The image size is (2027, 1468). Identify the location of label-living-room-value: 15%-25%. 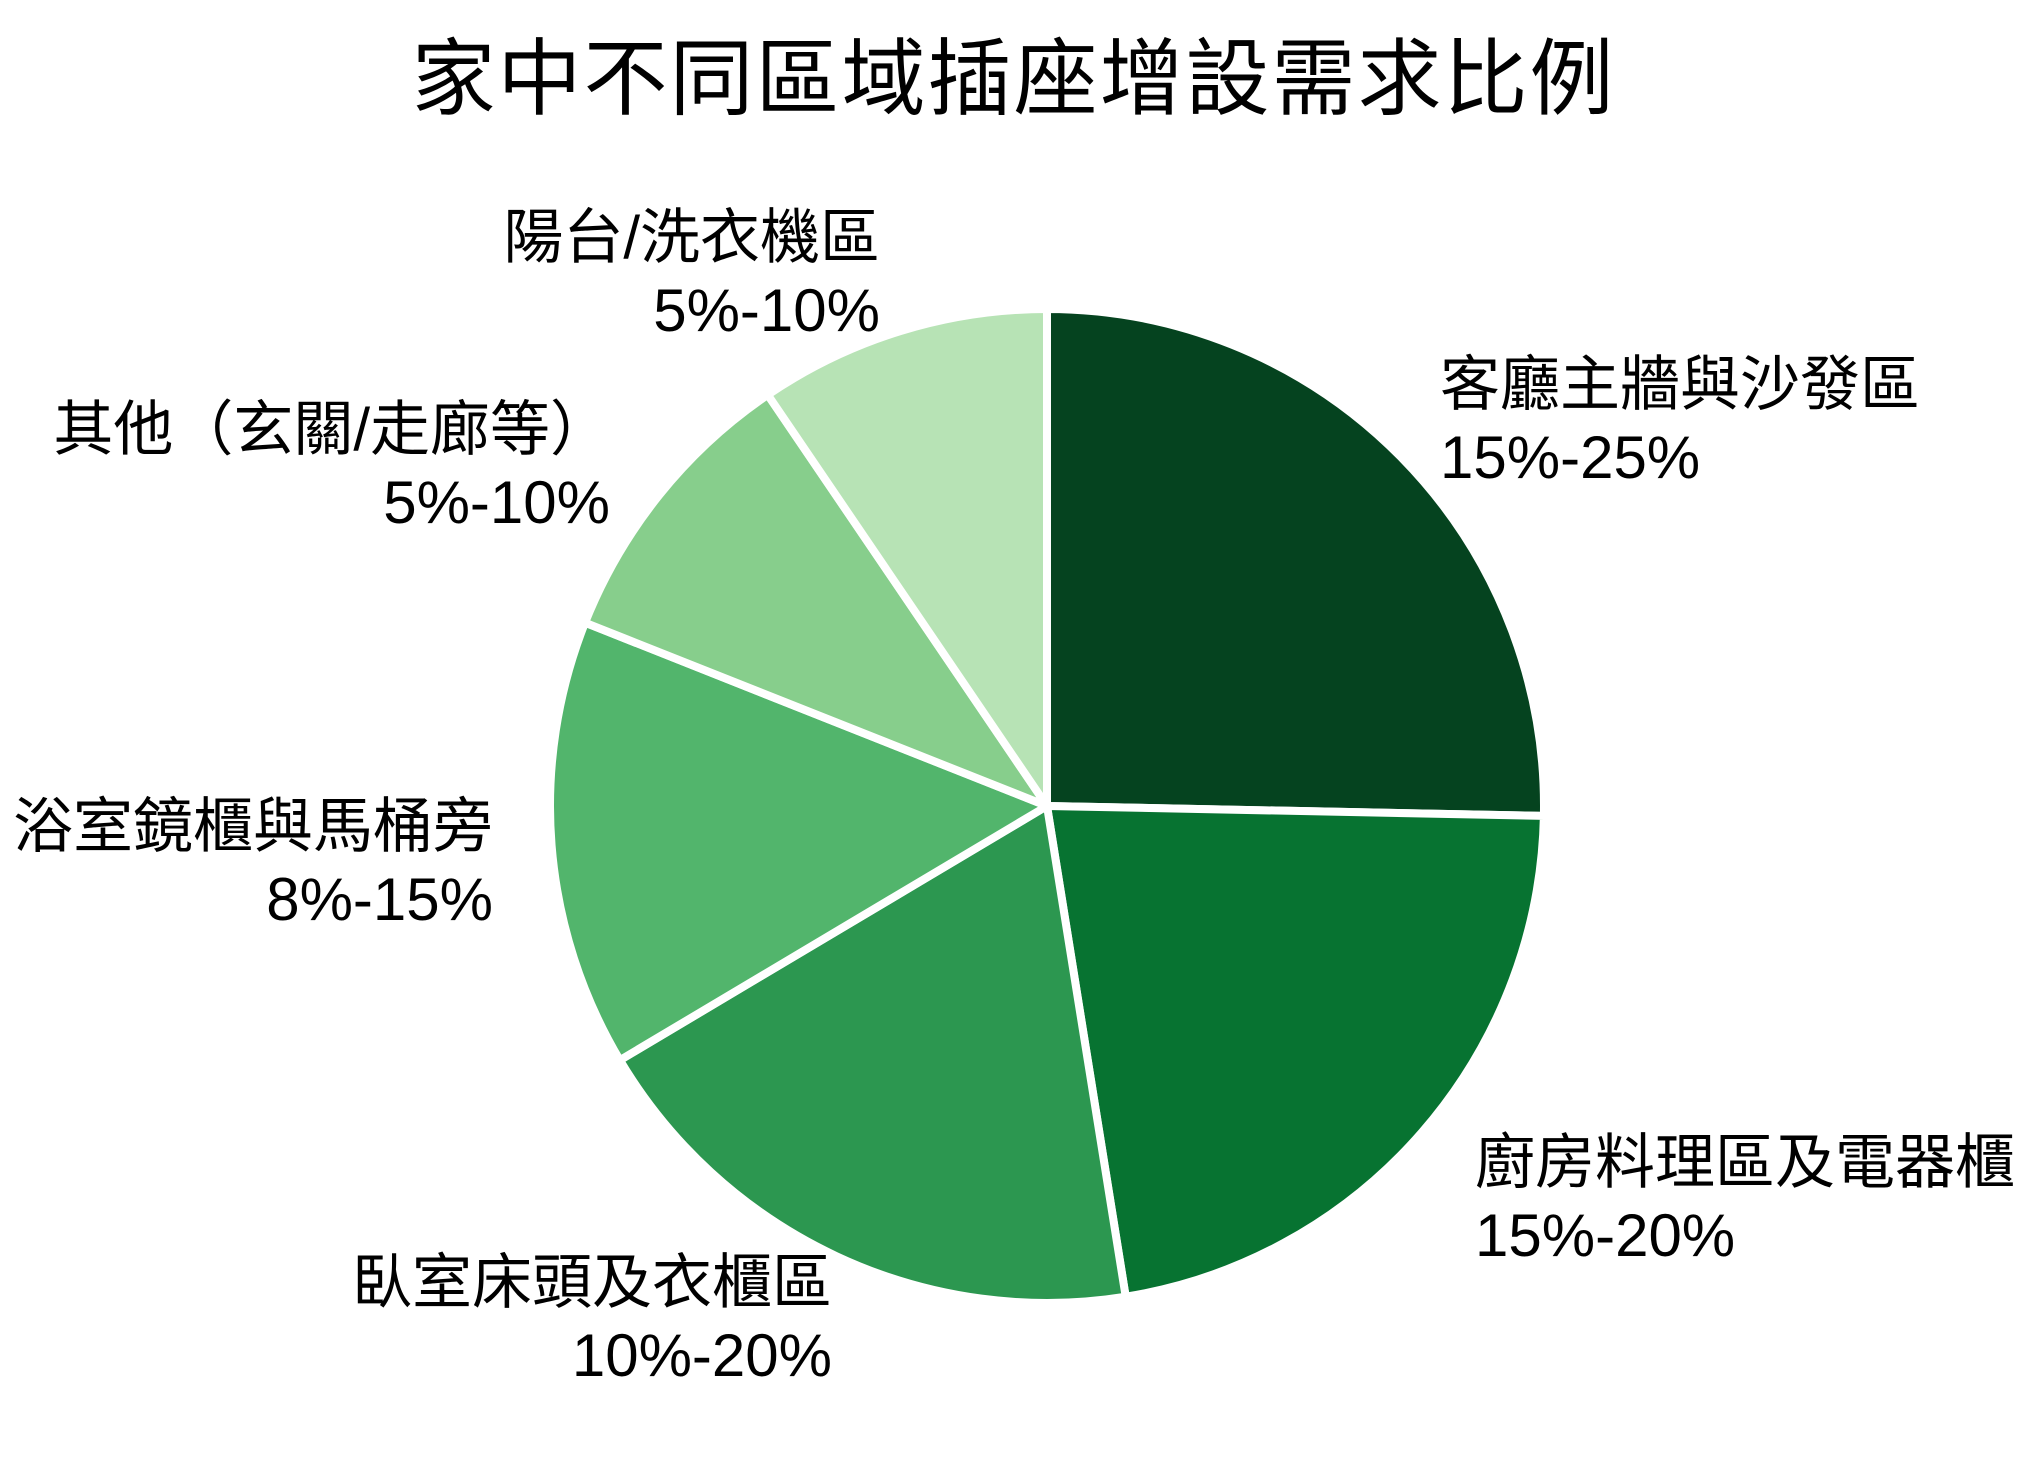
(1570, 457).